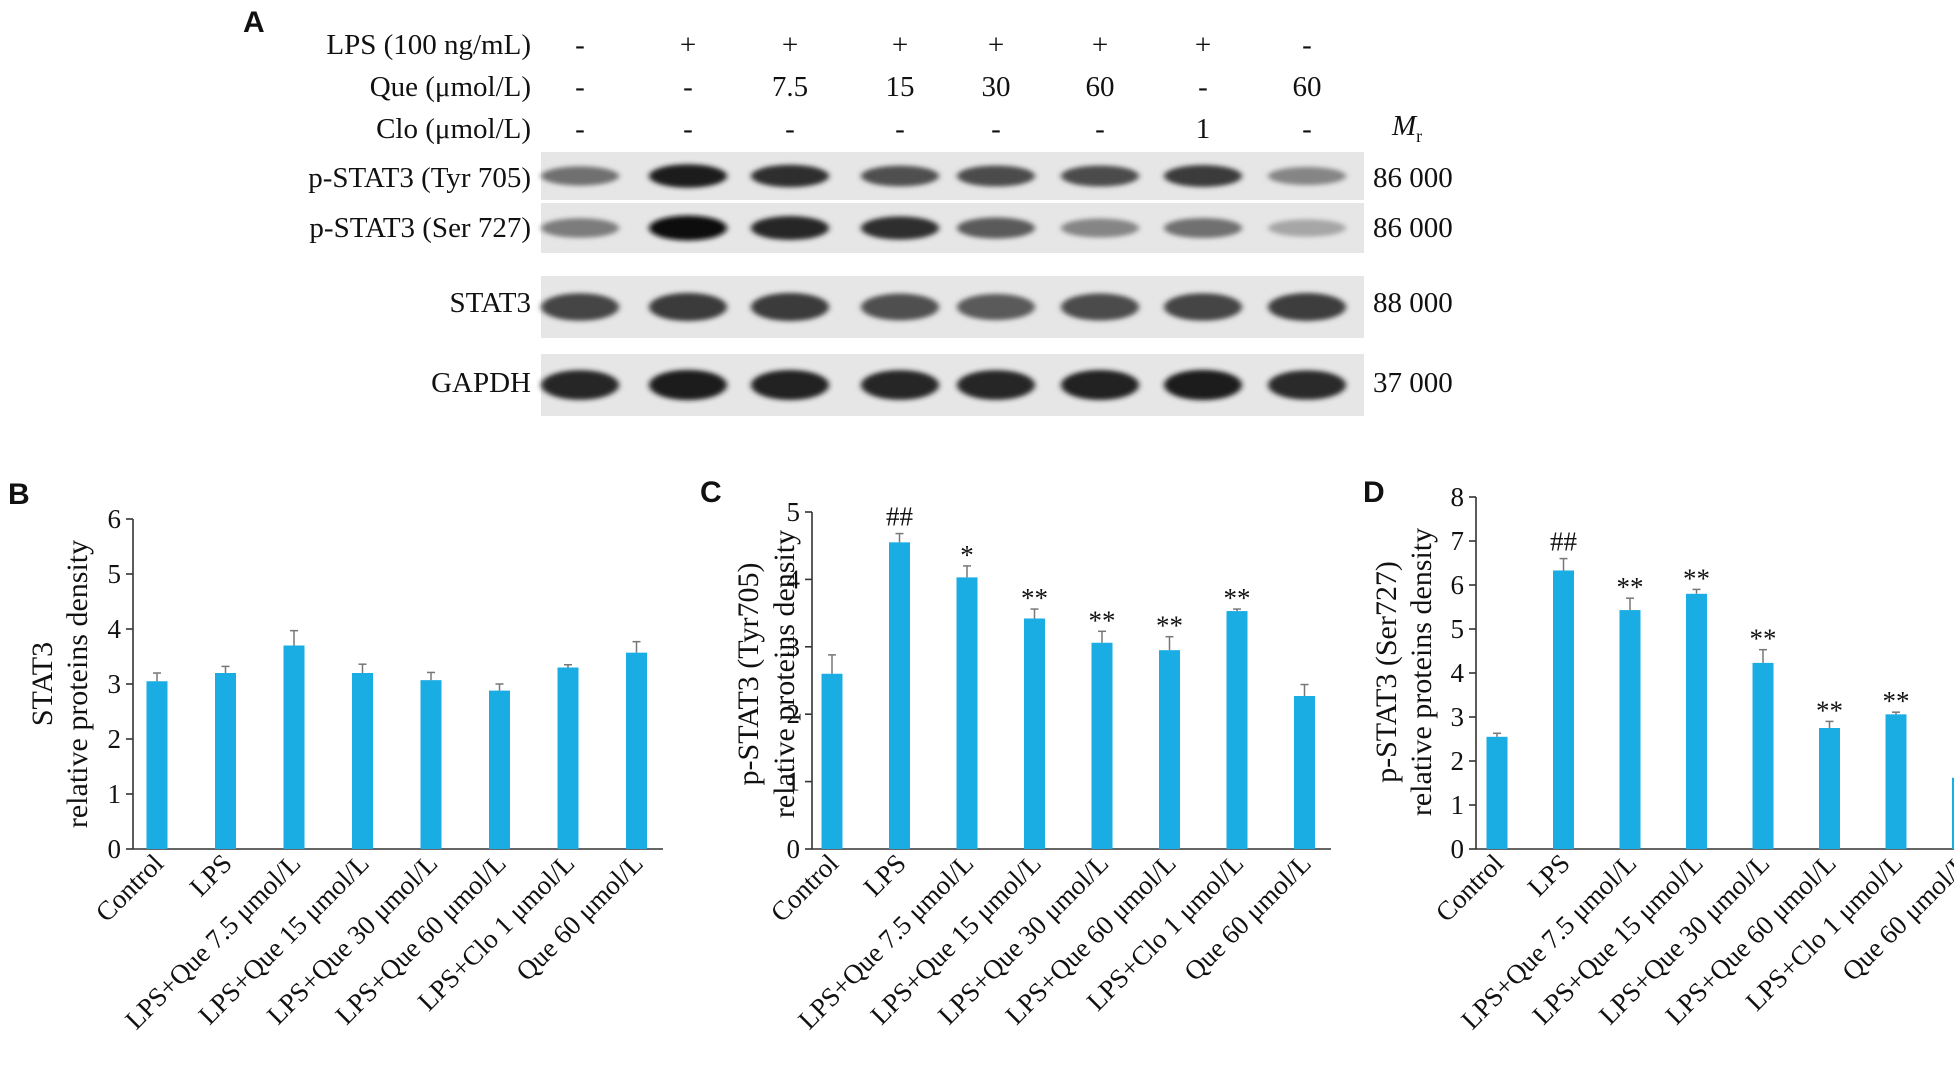  What do you see at coordinates (1419, 136) in the screenshot?
I see `mr-subscript: r` at bounding box center [1419, 136].